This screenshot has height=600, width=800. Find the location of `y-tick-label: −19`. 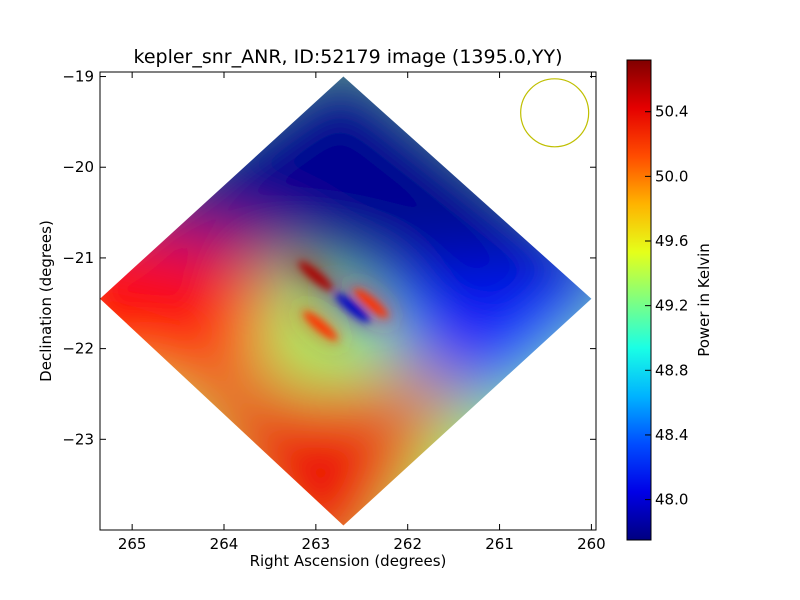

y-tick-label: −19 is located at coordinates (78, 77).